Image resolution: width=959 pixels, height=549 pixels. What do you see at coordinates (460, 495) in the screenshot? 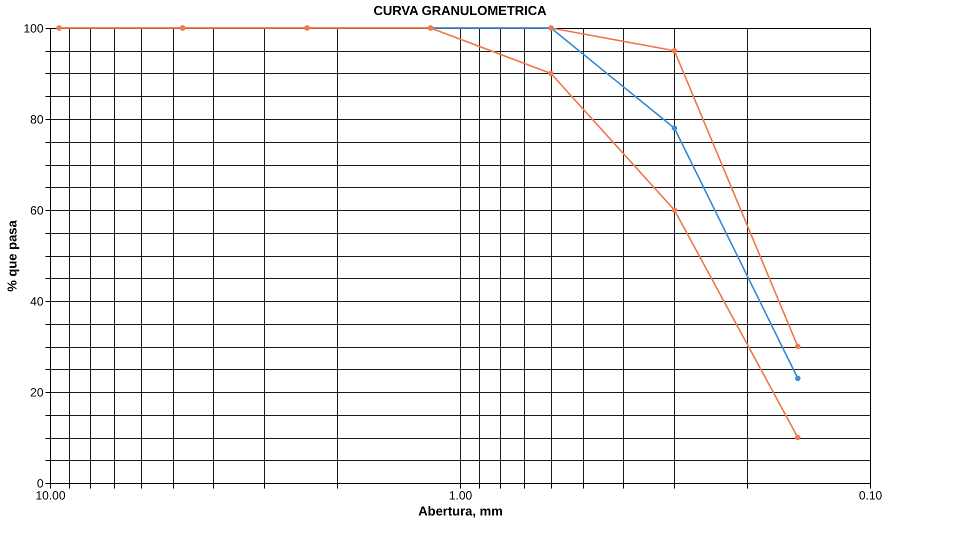
I see `x-tick-label: 1.00` at bounding box center [460, 495].